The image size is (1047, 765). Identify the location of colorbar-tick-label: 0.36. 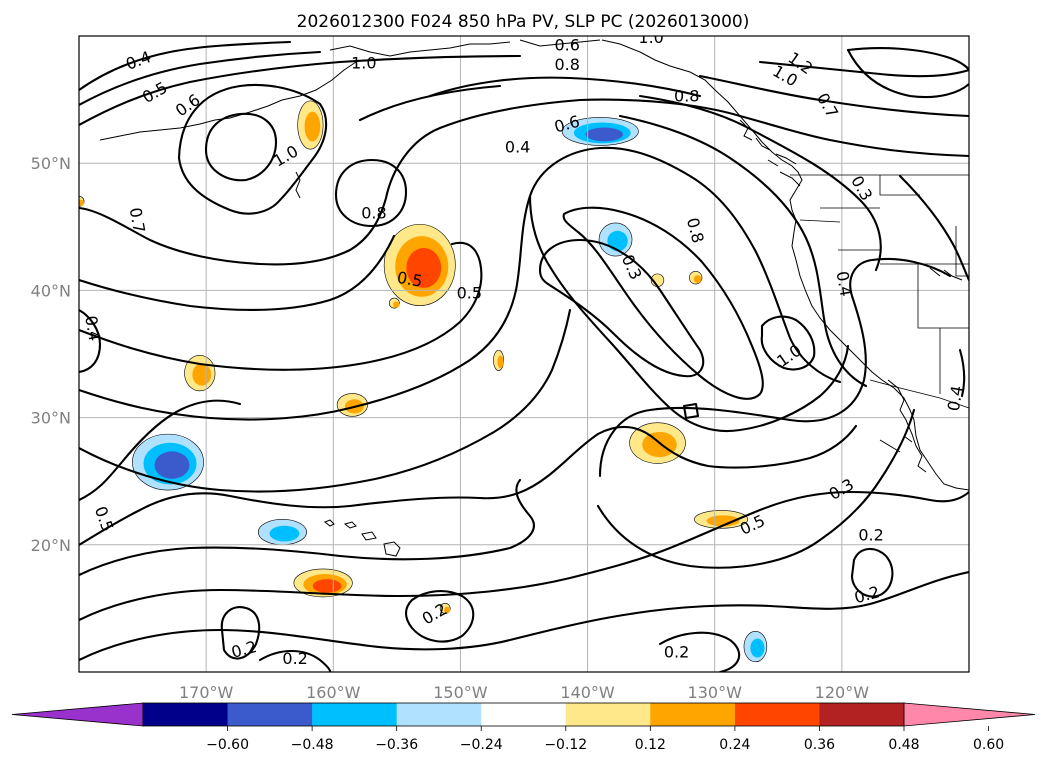
(819, 745).